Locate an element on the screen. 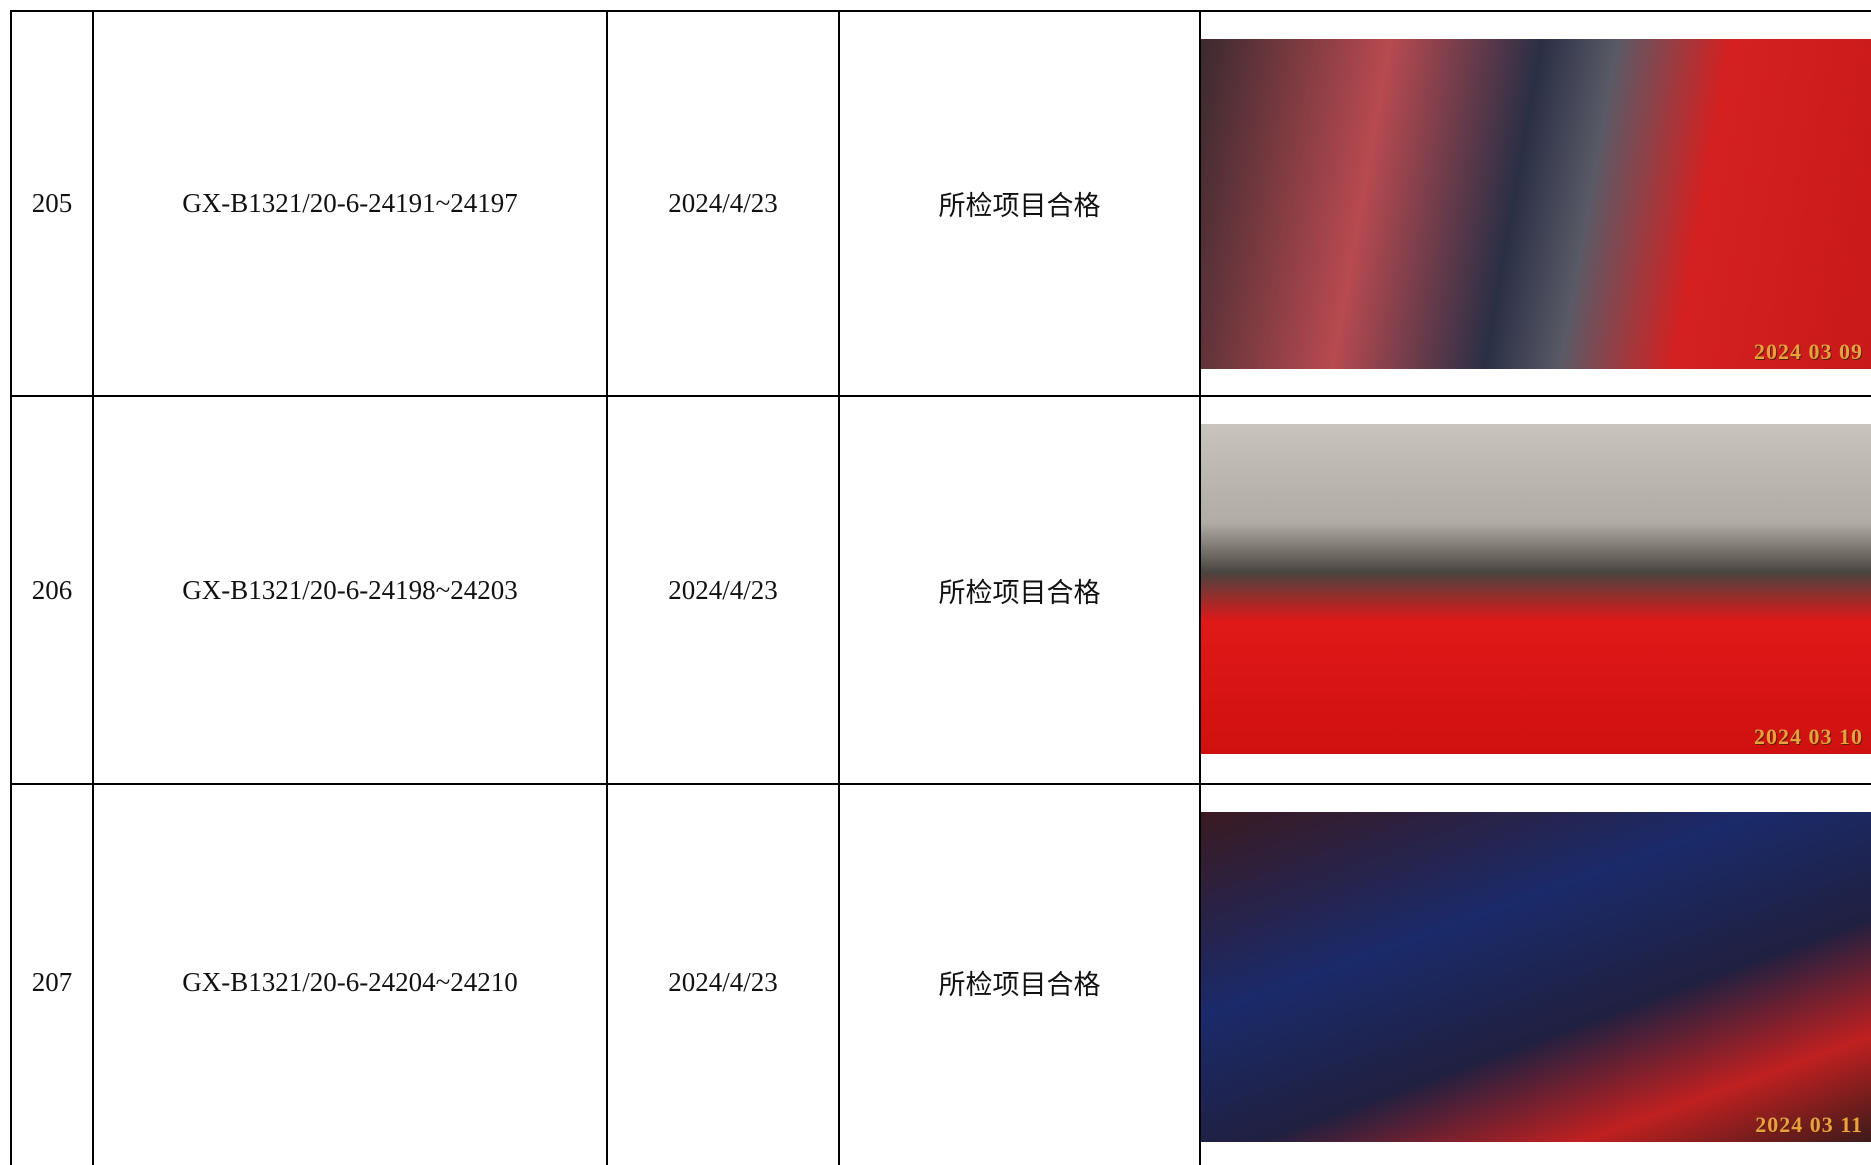 This screenshot has width=1871, height=1165. row-number: 205 is located at coordinates (52, 203).